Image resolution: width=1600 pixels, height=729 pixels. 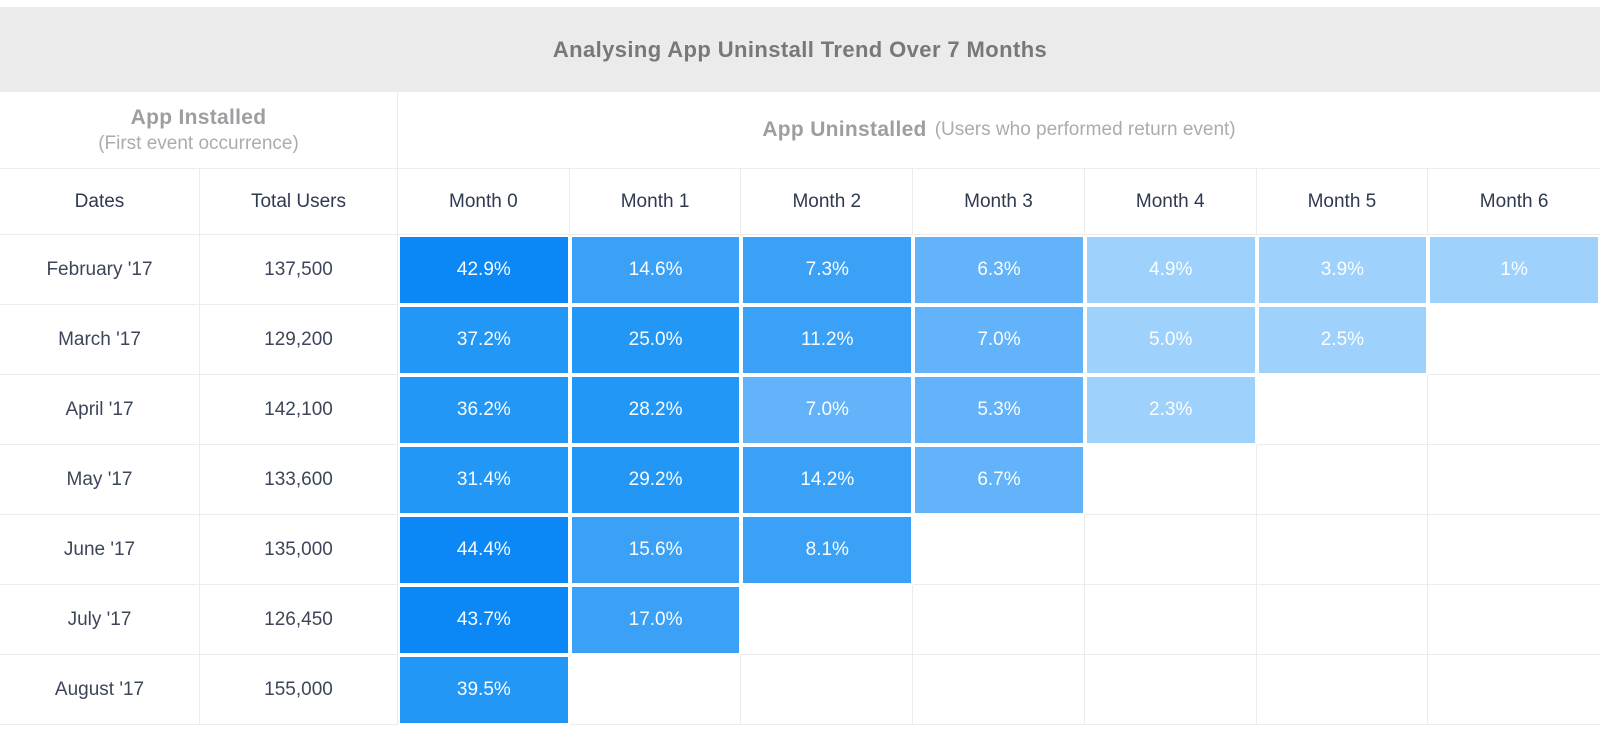 I want to click on percentage-cell: 4.9%, so click(x=1170, y=270).